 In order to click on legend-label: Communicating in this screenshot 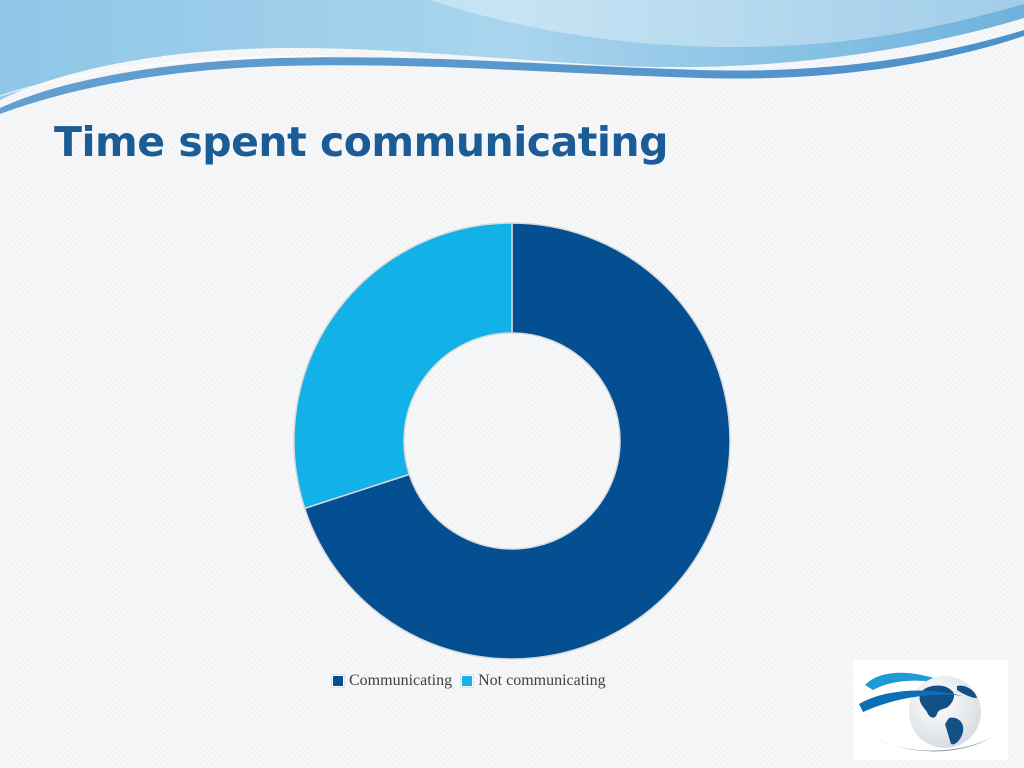, I will do `click(401, 680)`.